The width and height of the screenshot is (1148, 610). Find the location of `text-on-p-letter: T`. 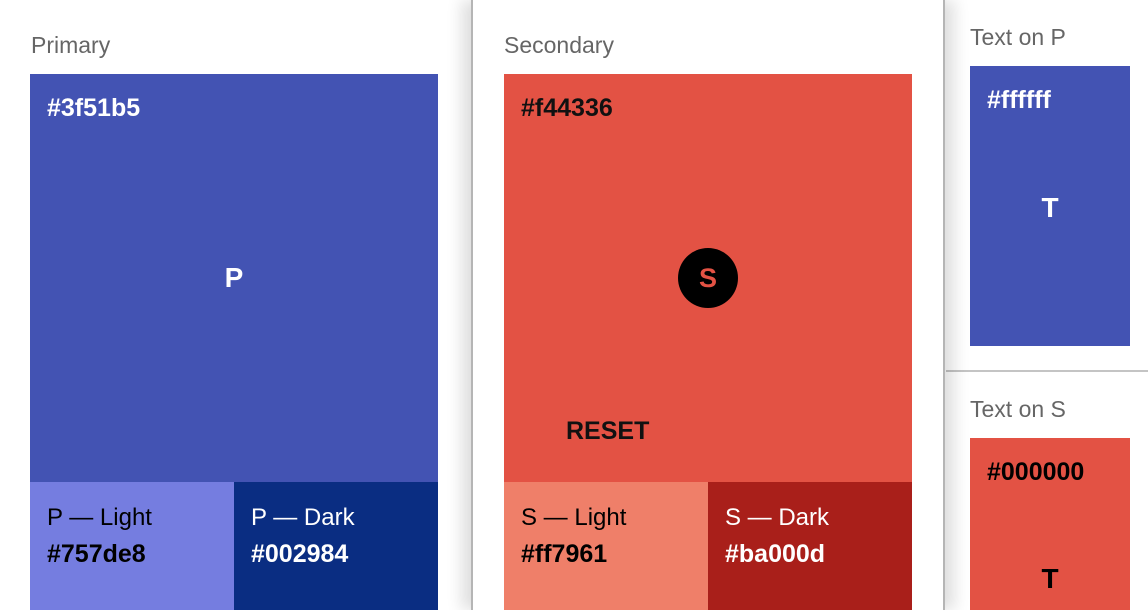

text-on-p-letter: T is located at coordinates (1050, 207).